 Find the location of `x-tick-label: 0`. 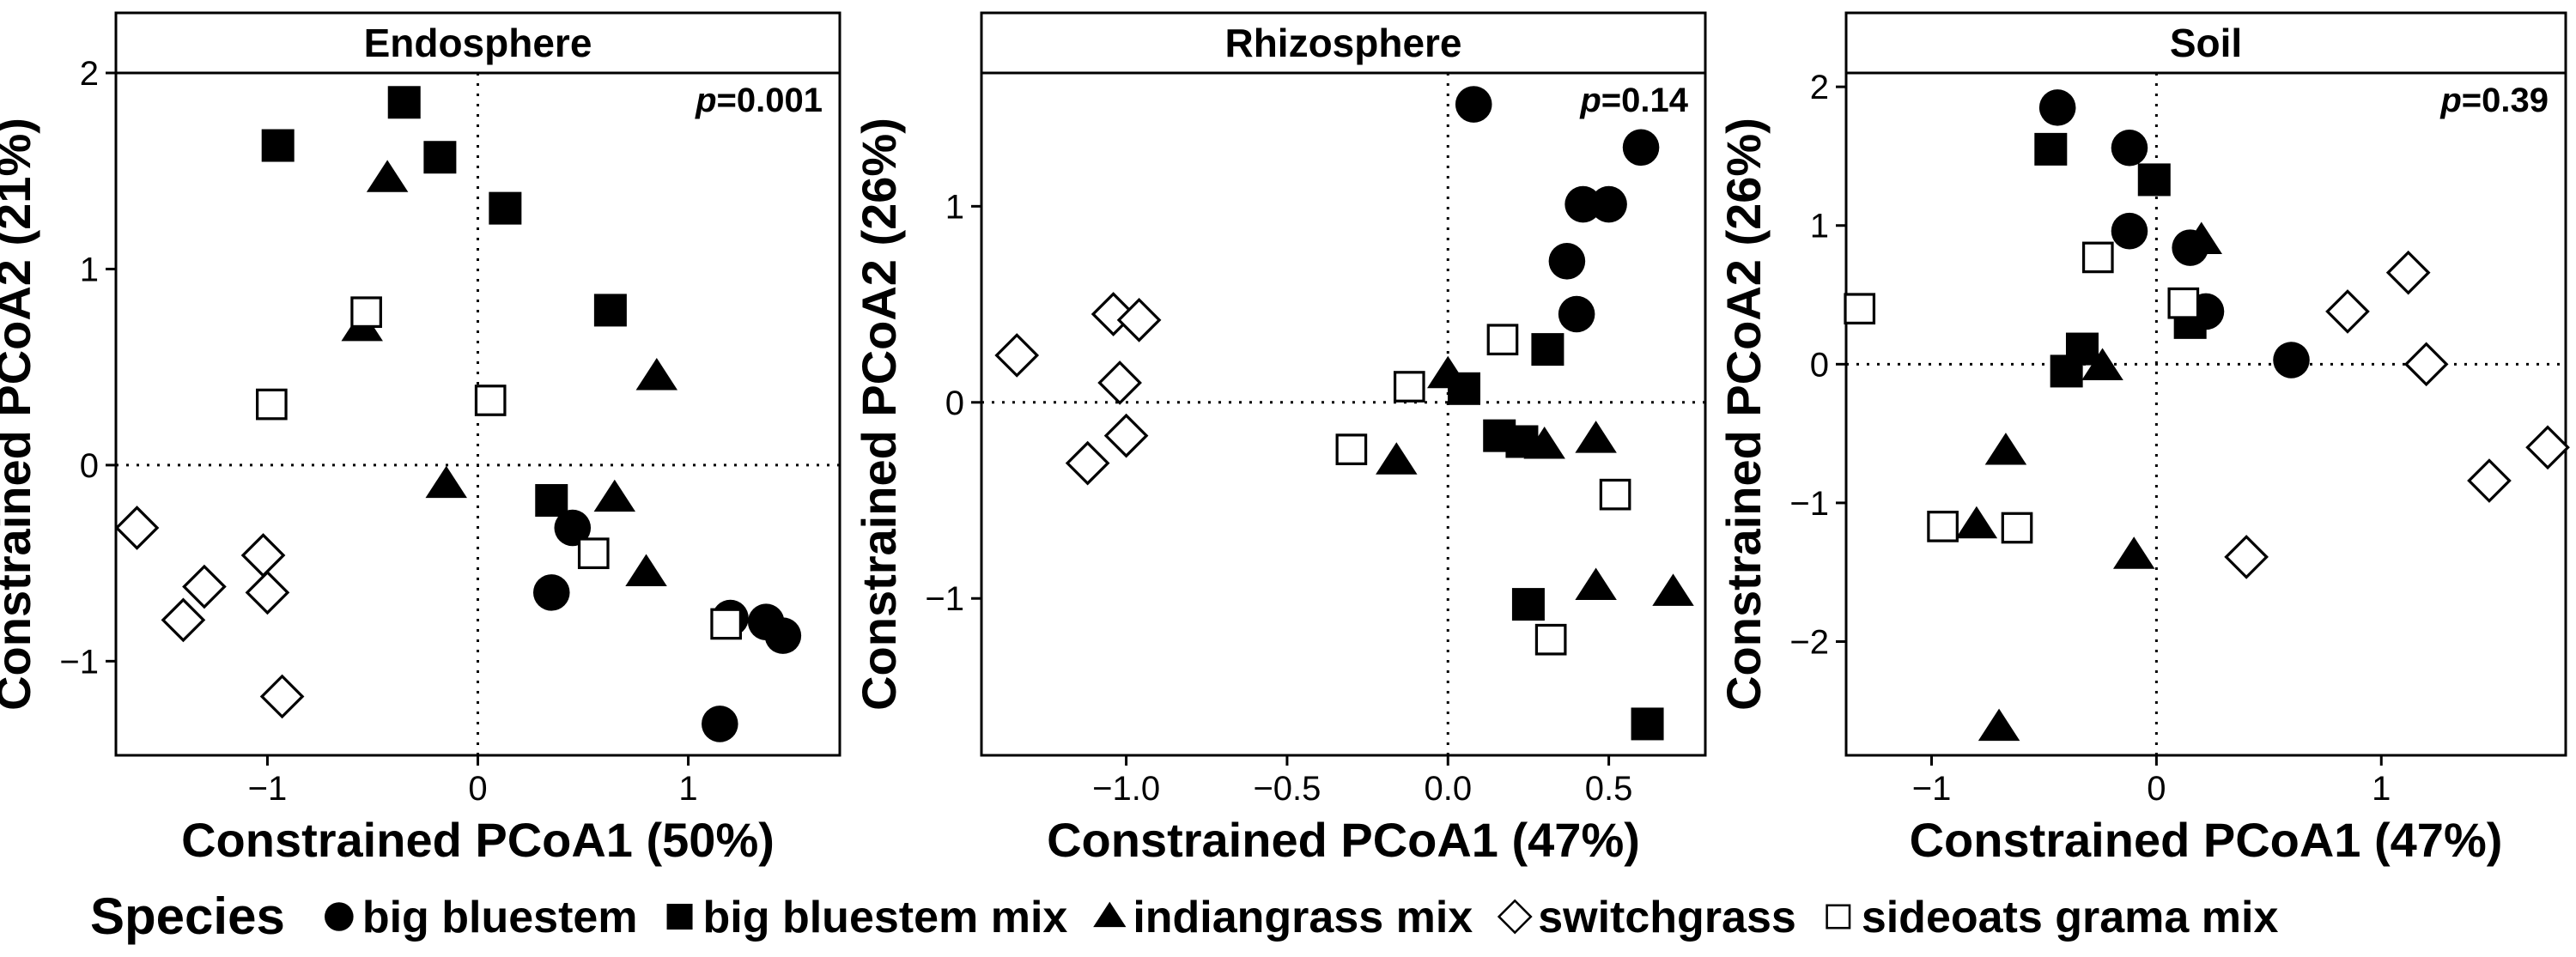

x-tick-label: 0 is located at coordinates (477, 789).